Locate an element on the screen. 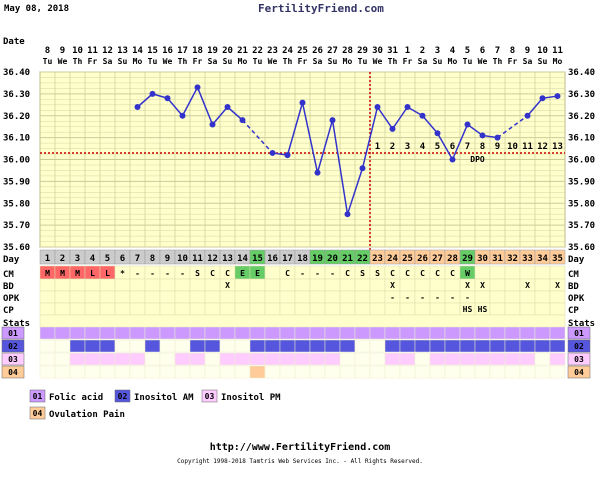  weekday-label: Fr is located at coordinates (93, 61).